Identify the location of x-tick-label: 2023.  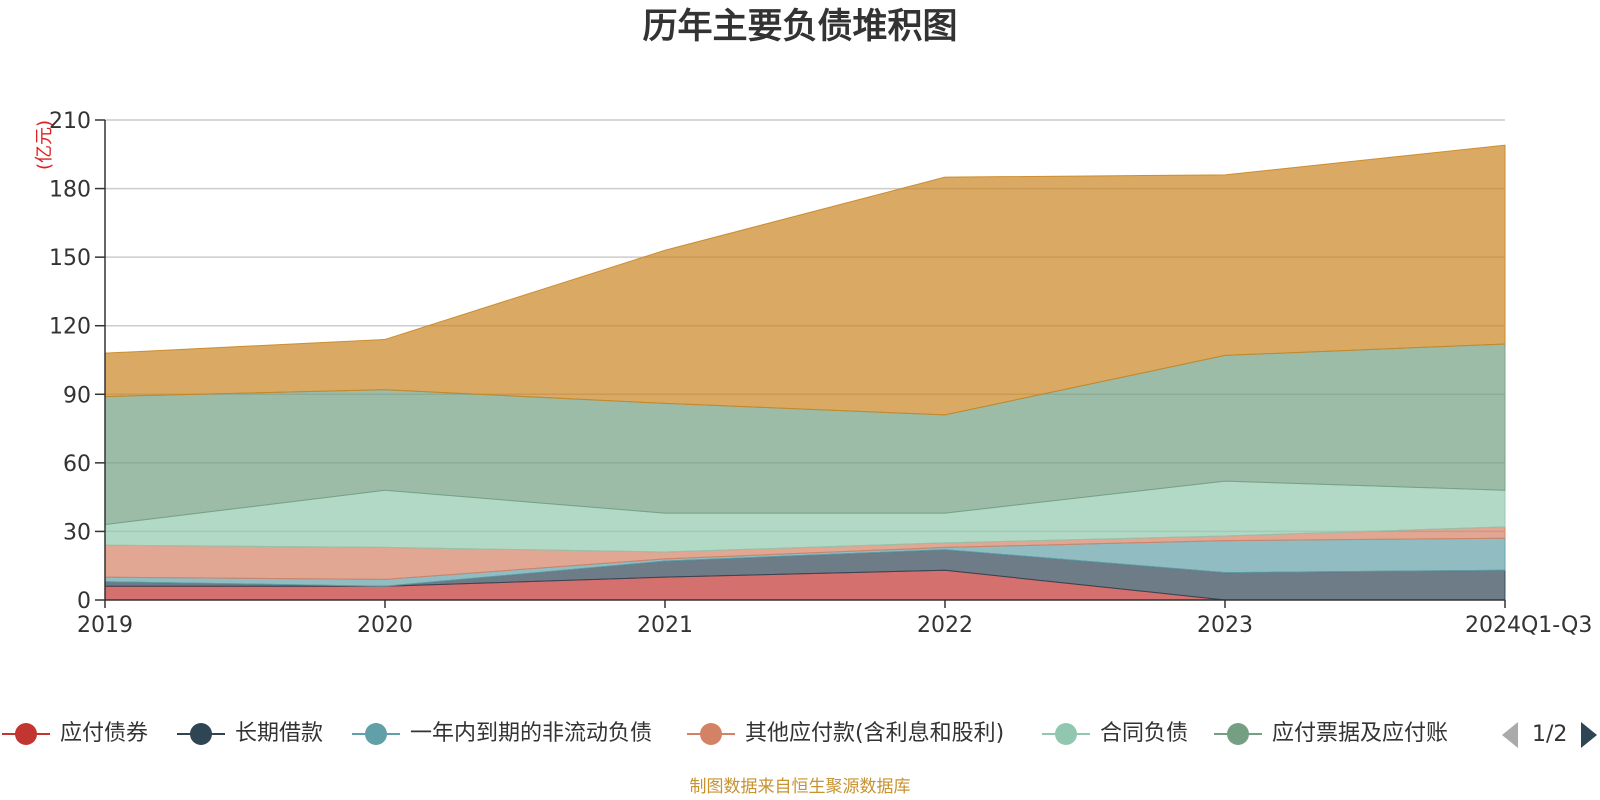
(1225, 625).